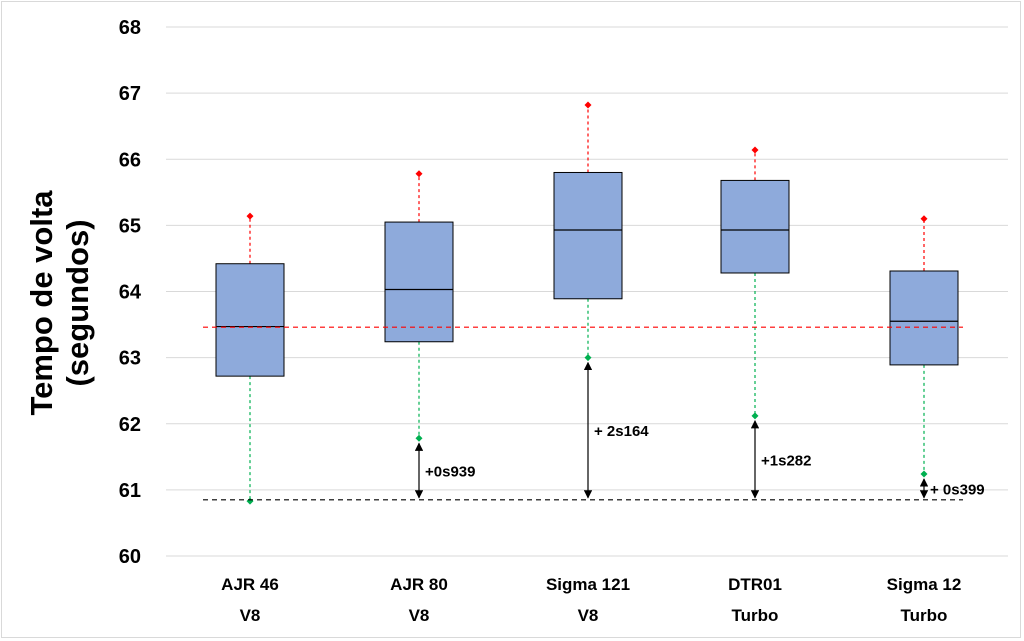  Describe the element at coordinates (130, 557) in the screenshot. I see `y-tick-label: 60` at that location.